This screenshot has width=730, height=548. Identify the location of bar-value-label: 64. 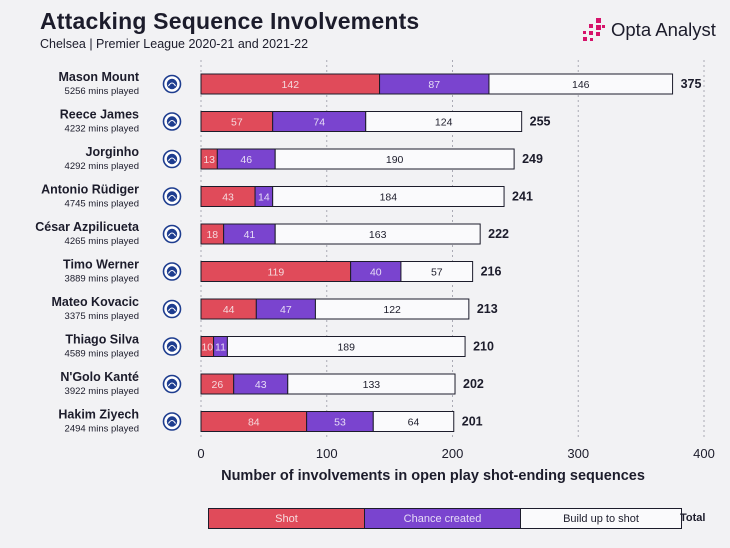
(414, 423).